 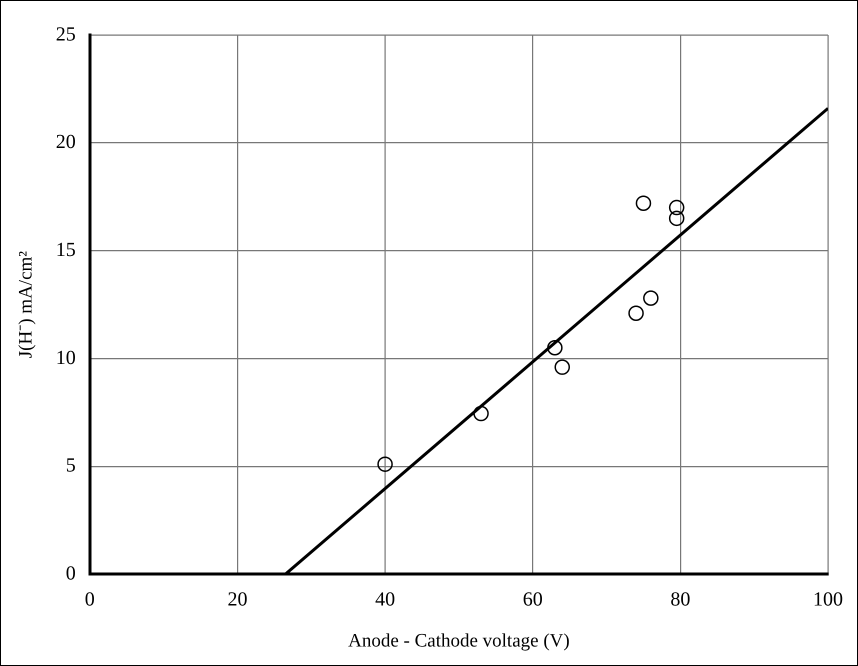 I want to click on y-axis-title: J(H⁻) mA/cm², so click(x=25, y=304).